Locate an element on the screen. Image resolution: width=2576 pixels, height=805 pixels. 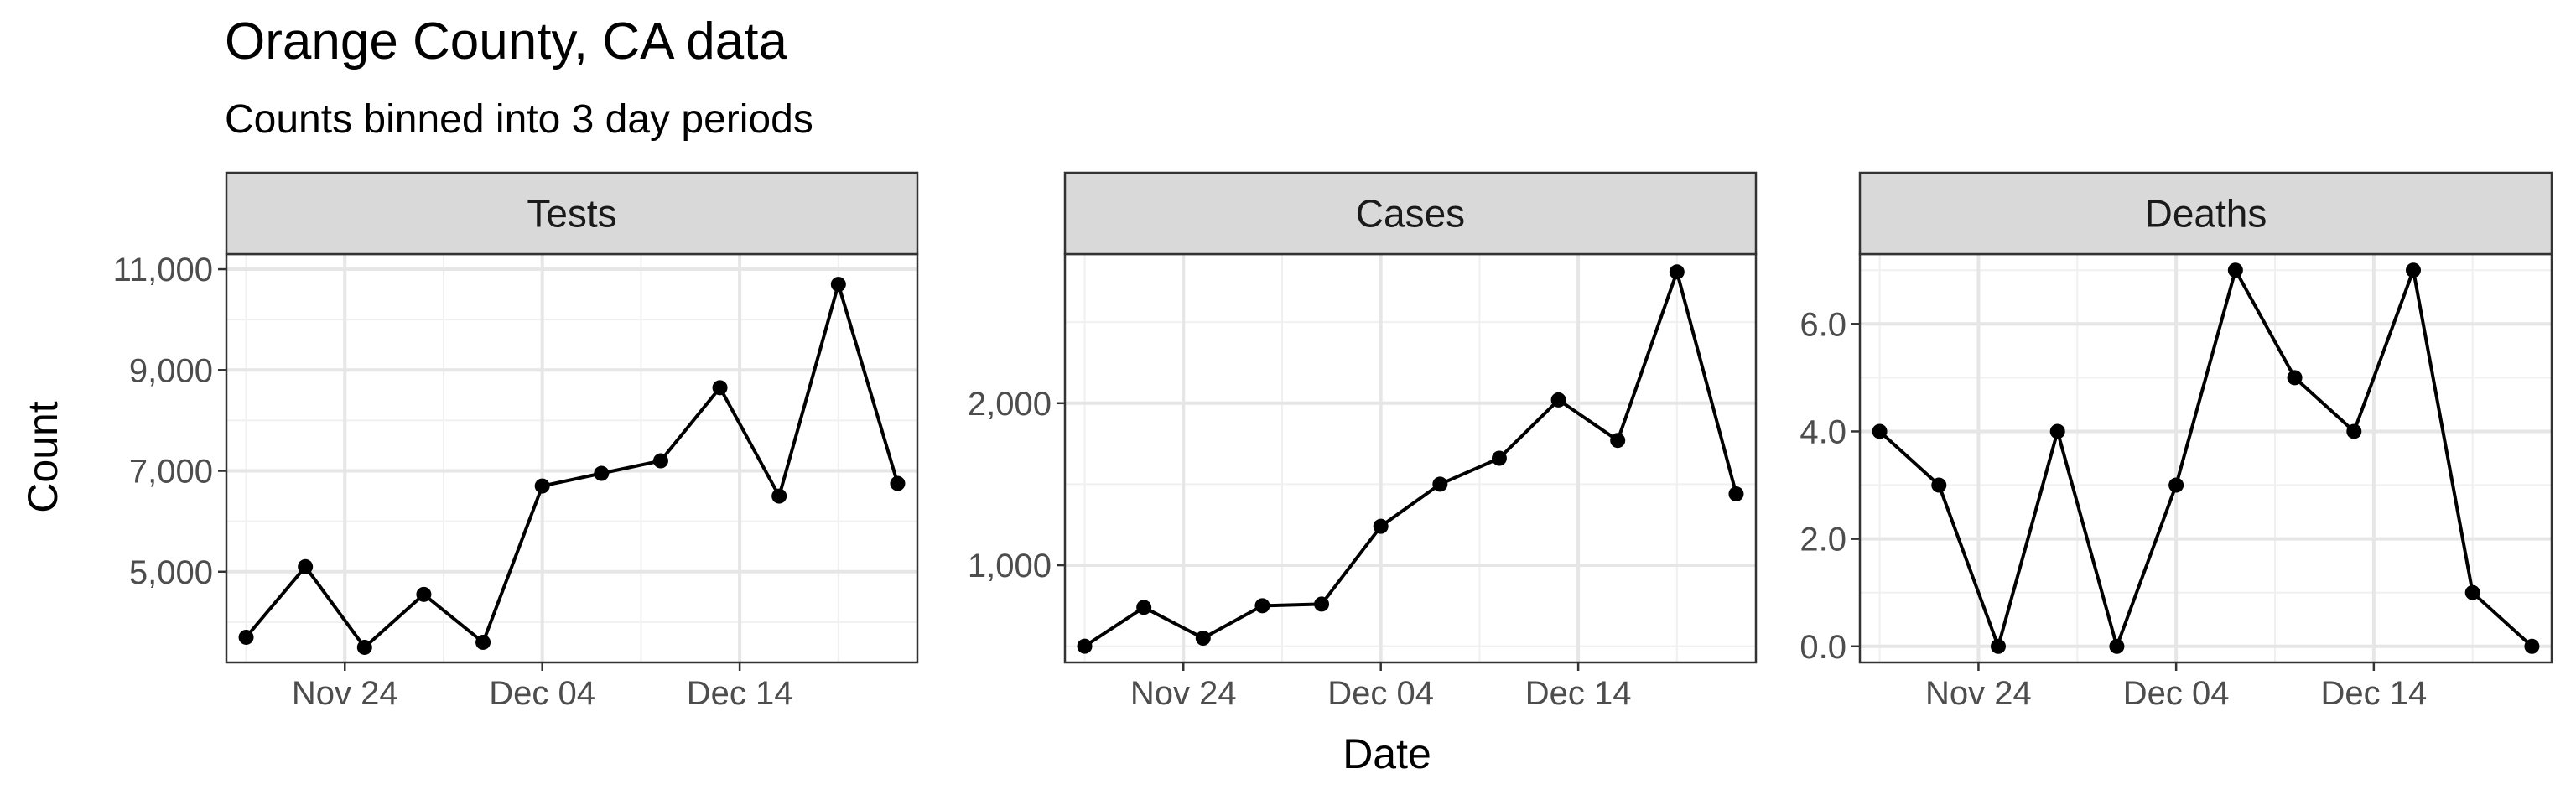
y-tick-label: 4.0 is located at coordinates (1823, 431).